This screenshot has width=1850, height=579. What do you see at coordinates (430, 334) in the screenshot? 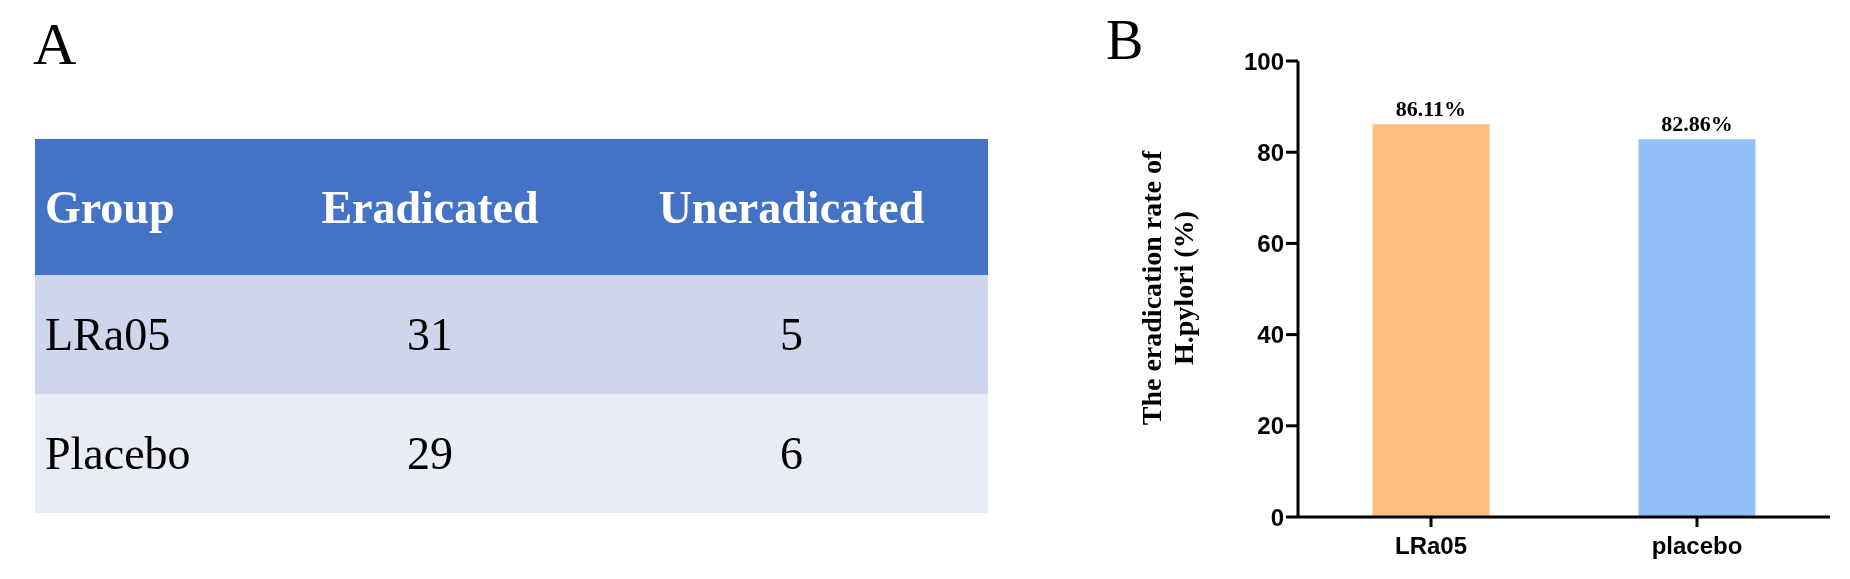
I see `data-label: 31` at bounding box center [430, 334].